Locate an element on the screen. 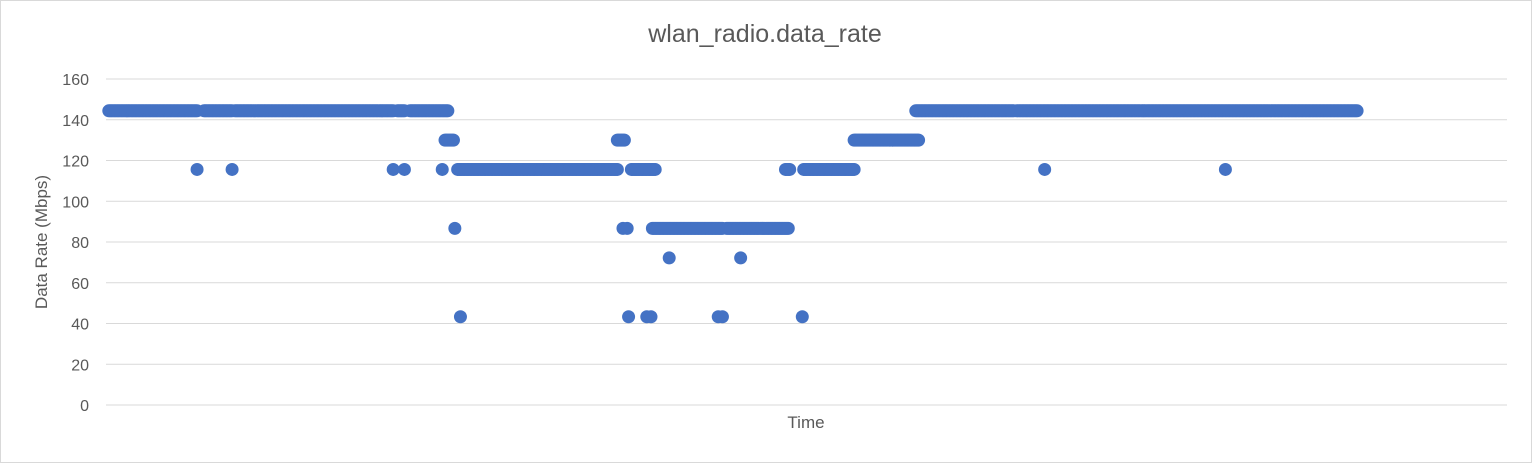 The image size is (1532, 463). y-tick-labels: 0 20 40 60 80 100 120 140 160 is located at coordinates (75, 243).